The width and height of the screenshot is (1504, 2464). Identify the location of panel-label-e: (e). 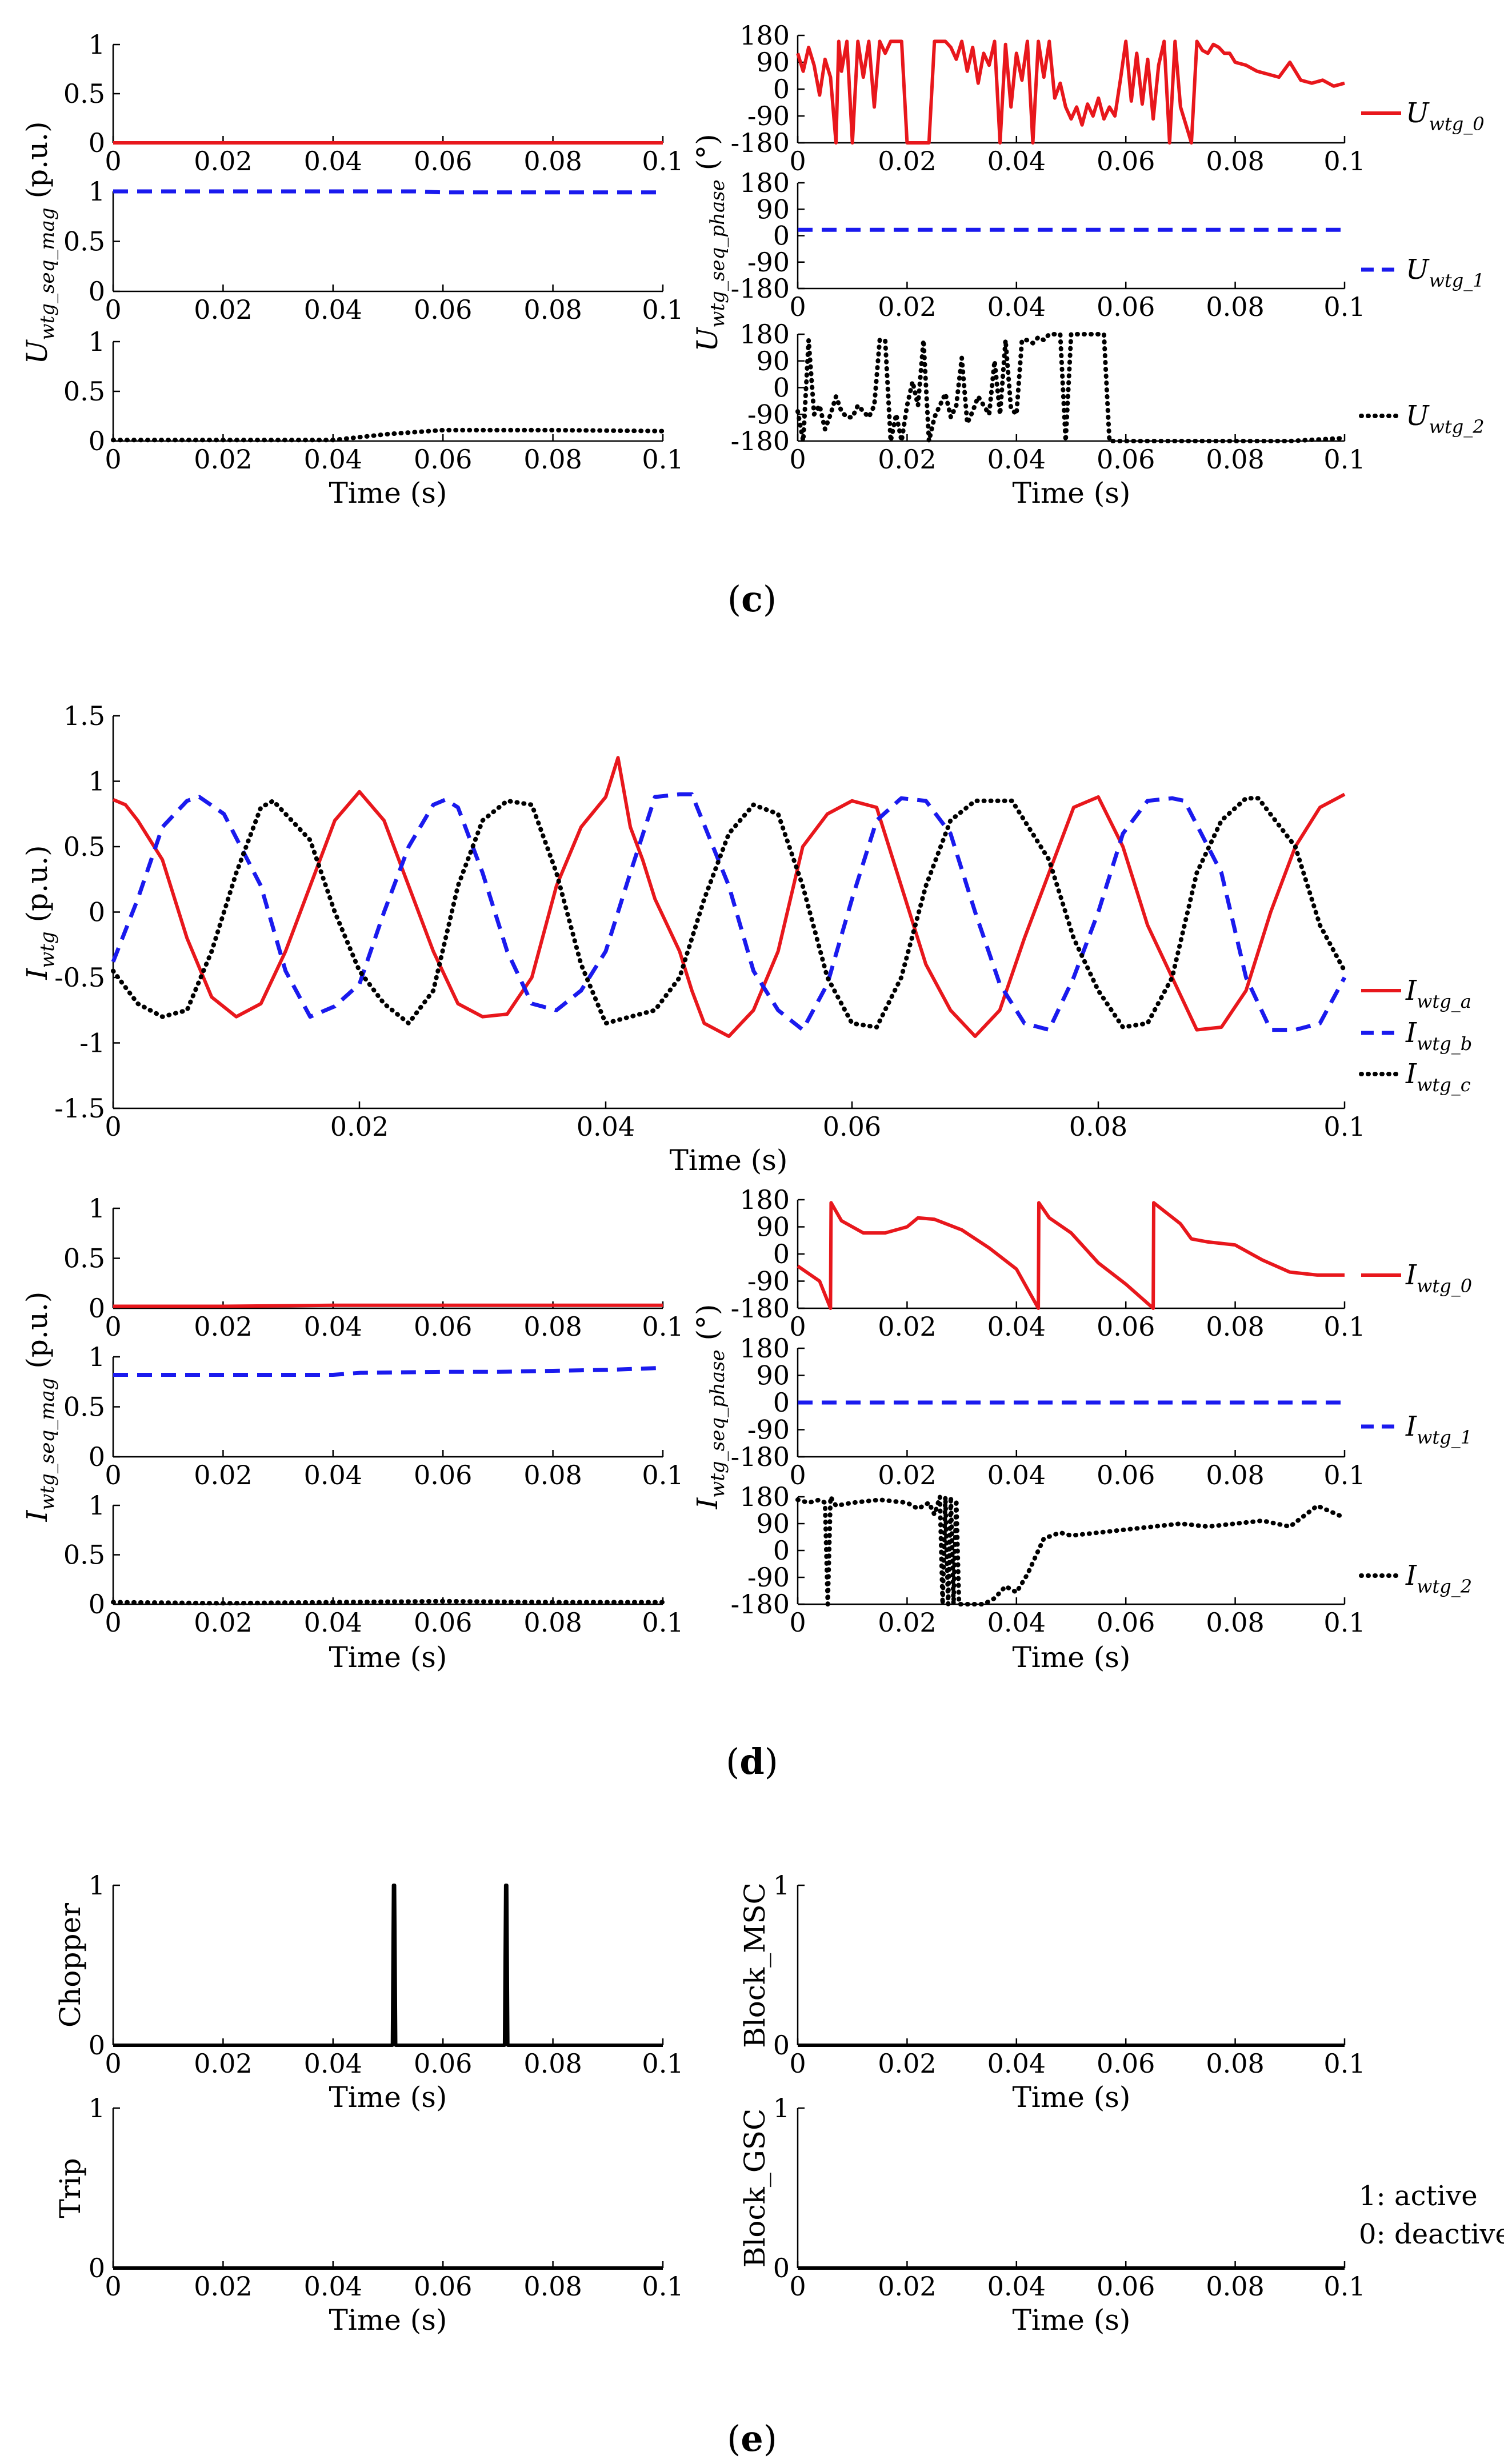
(752, 2438).